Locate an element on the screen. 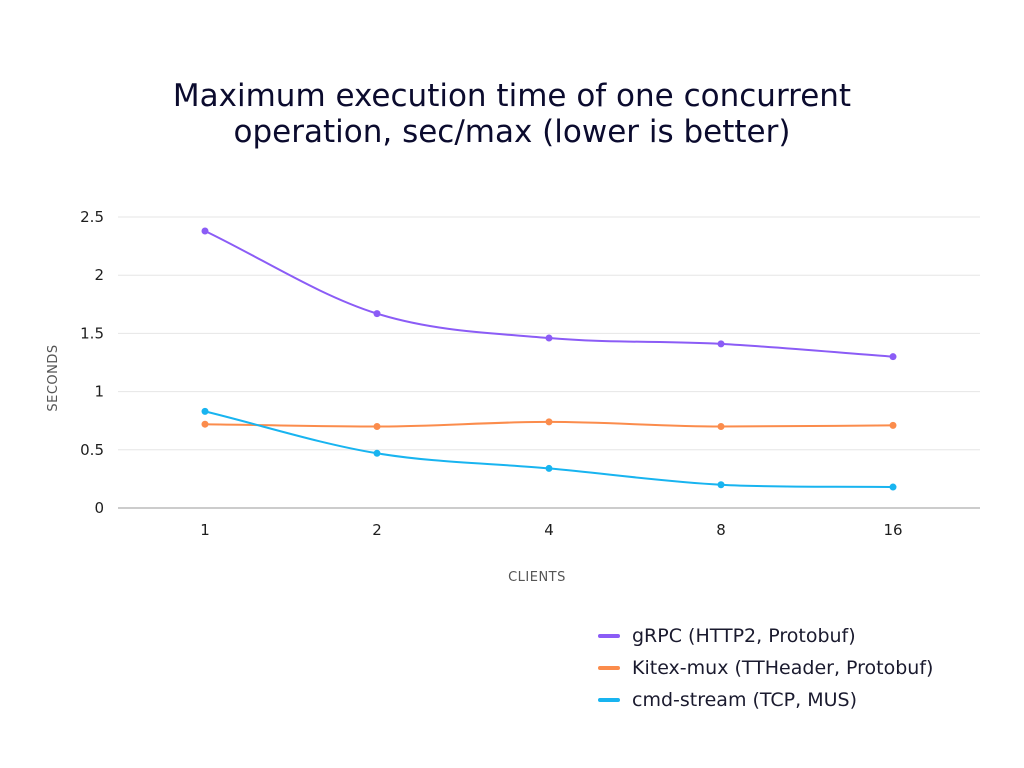 This screenshot has height=768, width=1024. legend-label: cmd-stream (TCP, MUS) is located at coordinates (744, 700).